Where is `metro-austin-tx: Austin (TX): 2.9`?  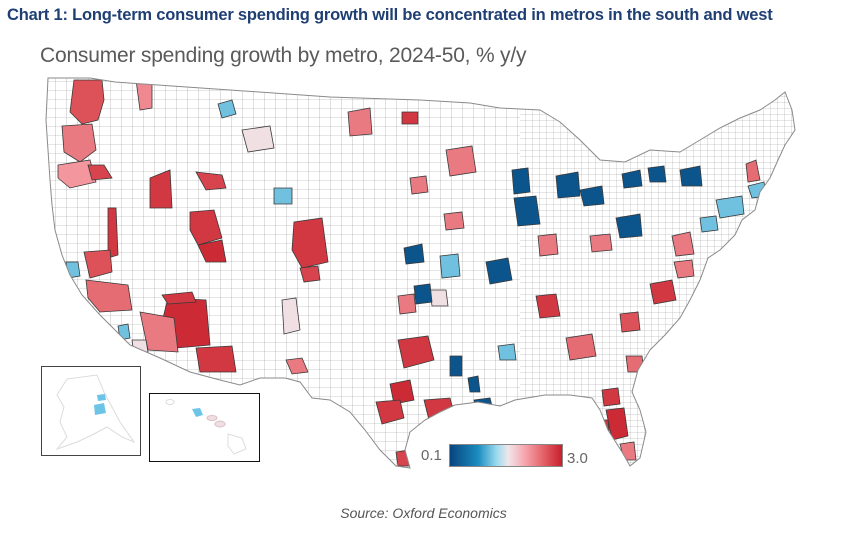
metro-austin-tx: Austin (TX): 2.9 is located at coordinates (402, 392).